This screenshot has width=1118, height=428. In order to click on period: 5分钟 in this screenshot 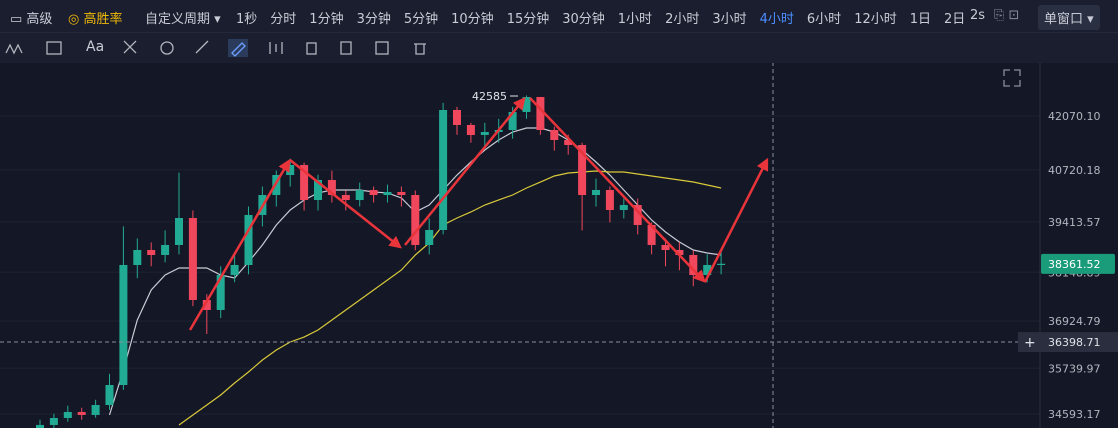, I will do `click(421, 19)`.